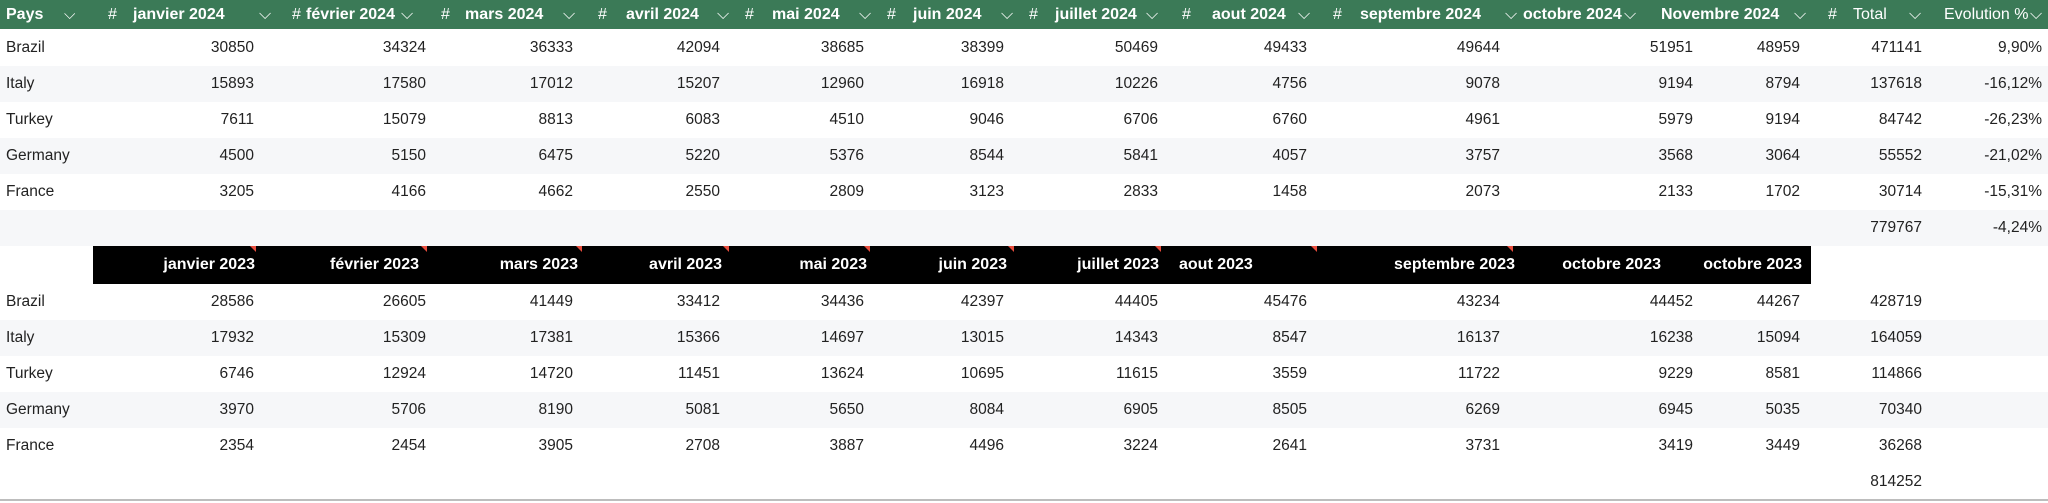 The height and width of the screenshot is (503, 2048). Describe the element at coordinates (1896, 47) in the screenshot. I see `total-cell: 471141` at that location.